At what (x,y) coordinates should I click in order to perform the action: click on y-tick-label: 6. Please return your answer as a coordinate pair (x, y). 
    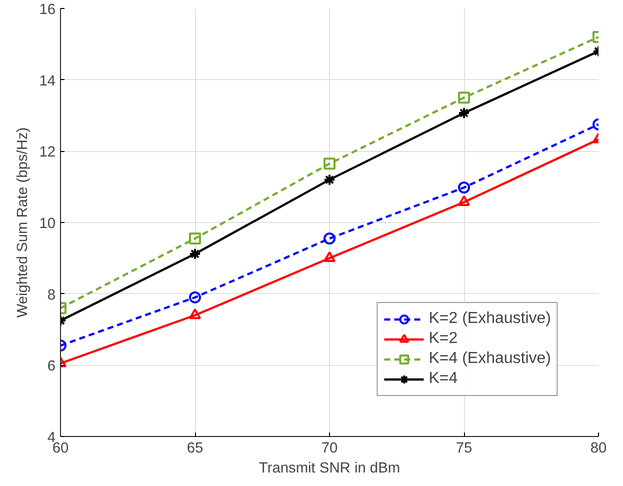
    Looking at the image, I should click on (51, 366).